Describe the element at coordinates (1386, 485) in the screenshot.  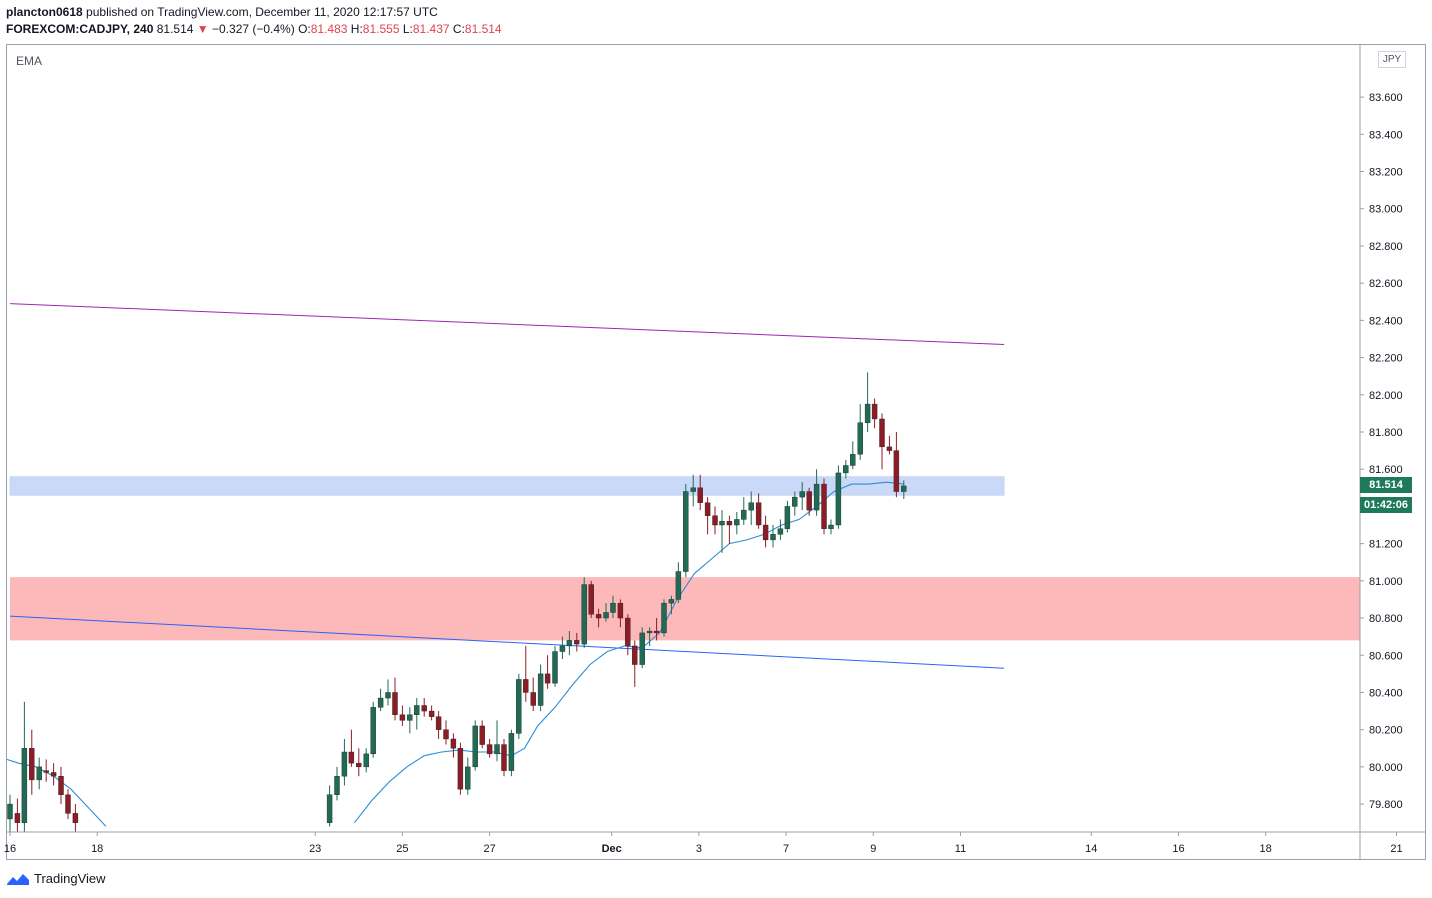
I see `last-price-tag: 81.514` at that location.